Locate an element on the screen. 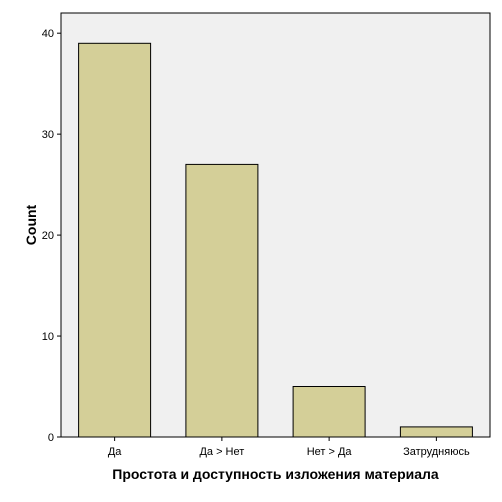  x-tick-label: Затрудняюсь is located at coordinates (436, 452).